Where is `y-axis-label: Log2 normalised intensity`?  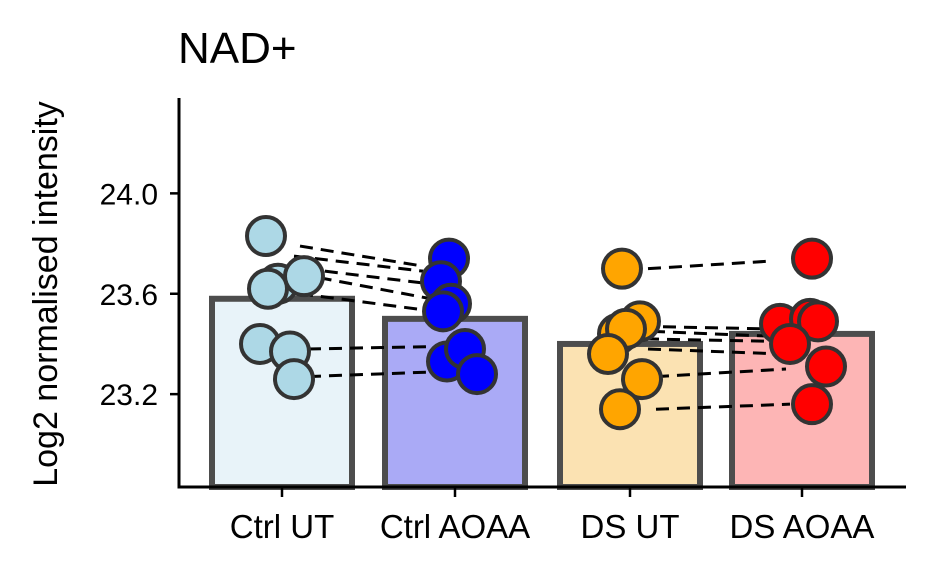 y-axis-label: Log2 normalised intensity is located at coordinates (46, 294).